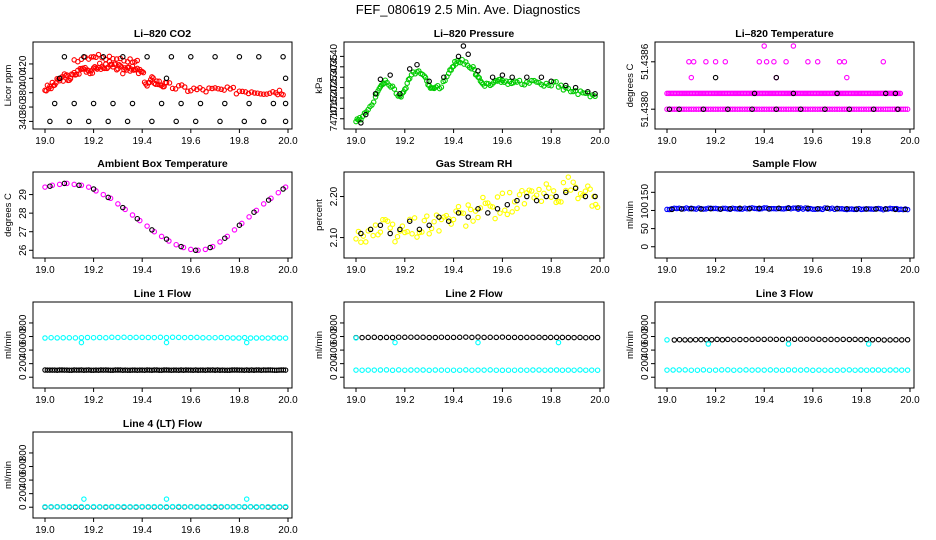 This screenshot has height=540, width=936. Describe the element at coordinates (23, 92) in the screenshot. I see `li820-co2-ytick-label: 380` at that location.